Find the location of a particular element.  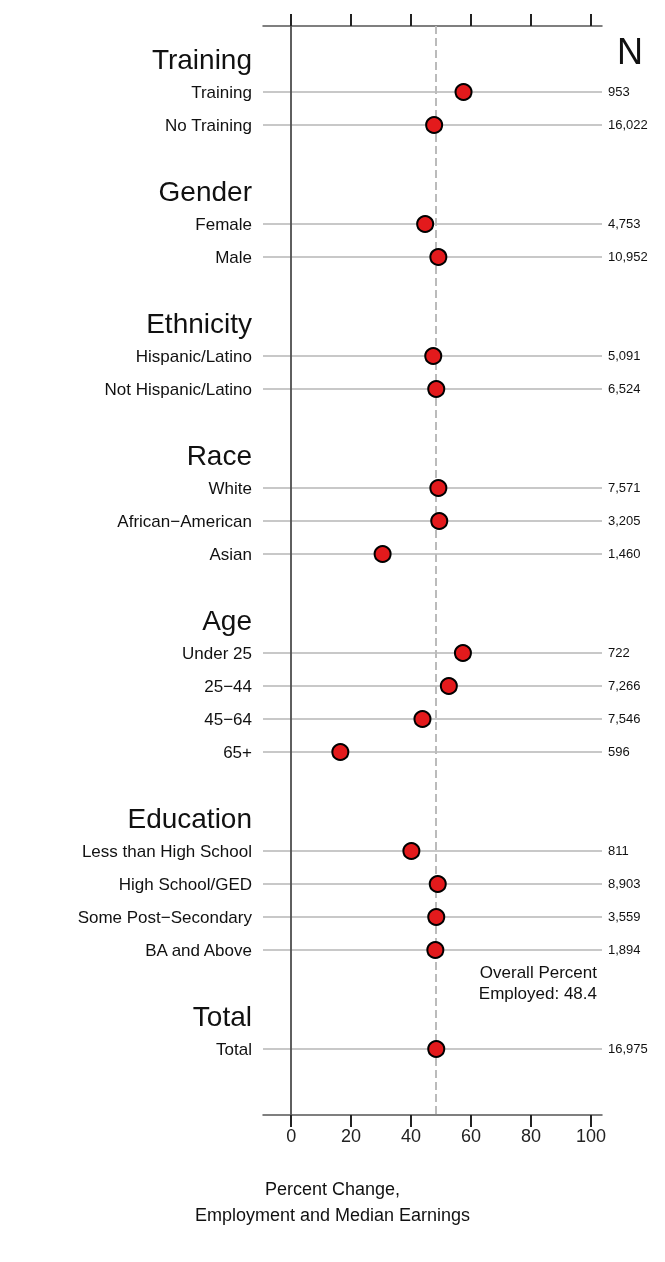

x-tick-label: 80 is located at coordinates (530, 1136).